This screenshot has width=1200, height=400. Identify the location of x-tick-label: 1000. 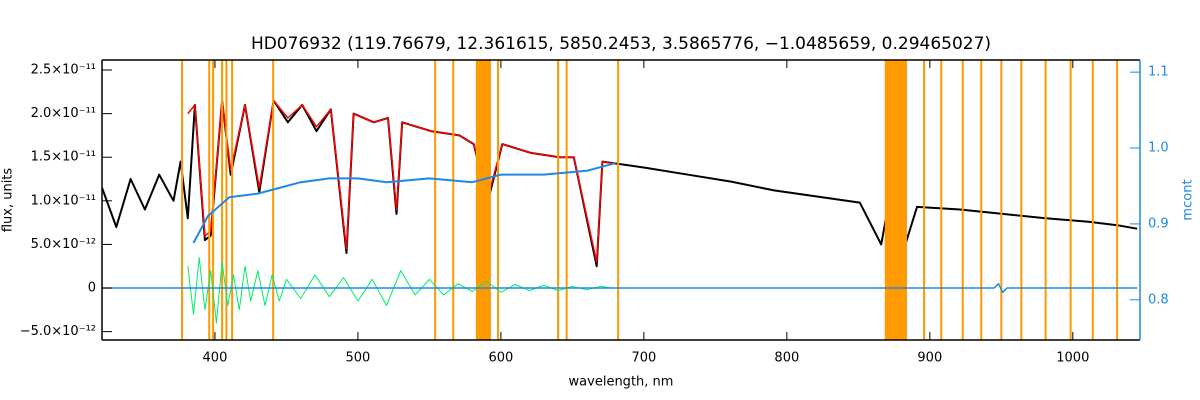
(1072, 358).